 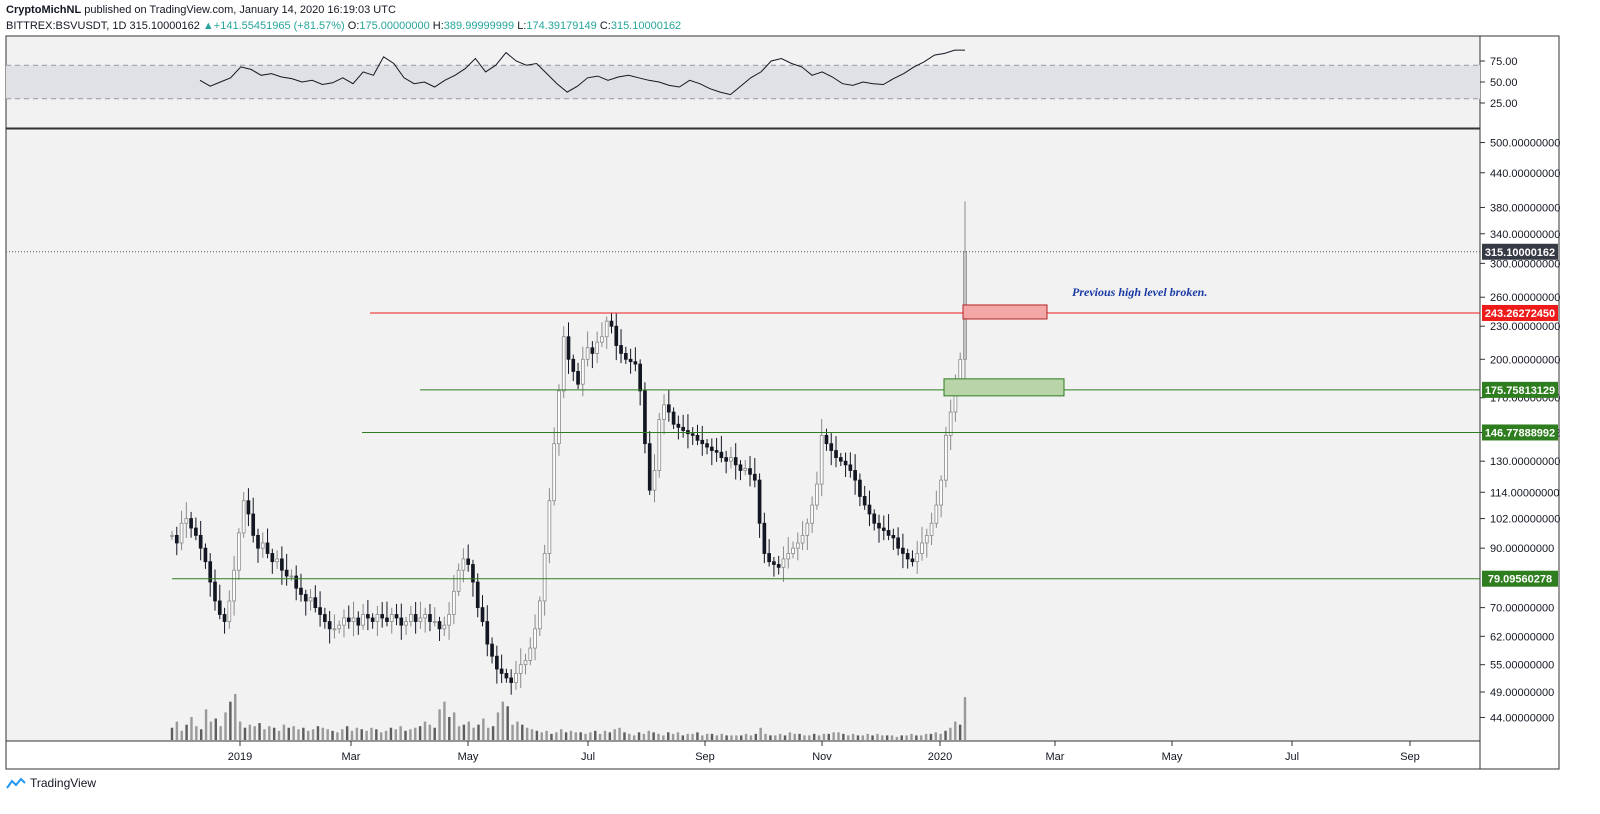 What do you see at coordinates (44, 10) in the screenshot?
I see `author-name: CryptoMichNL` at bounding box center [44, 10].